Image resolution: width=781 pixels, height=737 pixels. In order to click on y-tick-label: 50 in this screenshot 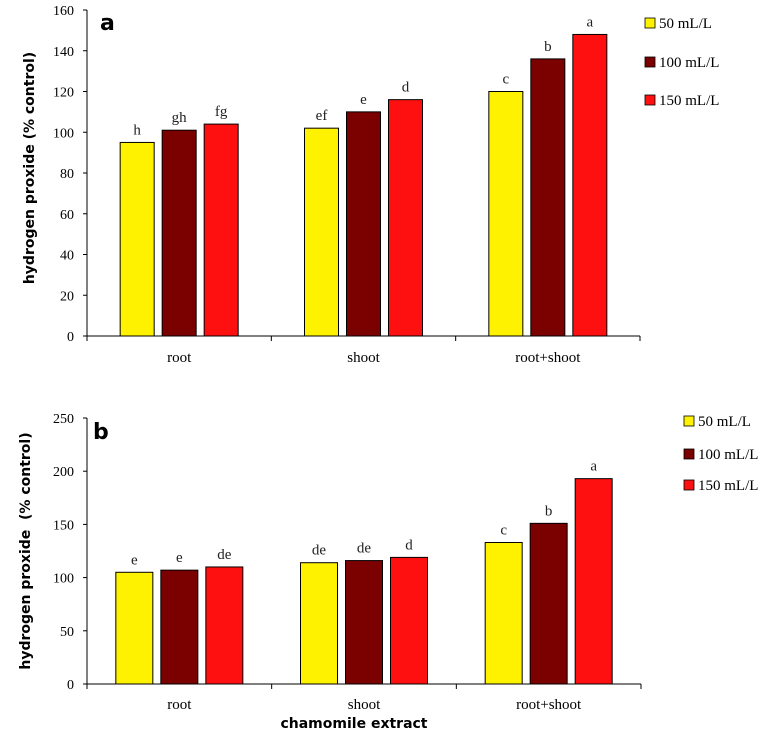, I will do `click(67, 632)`.